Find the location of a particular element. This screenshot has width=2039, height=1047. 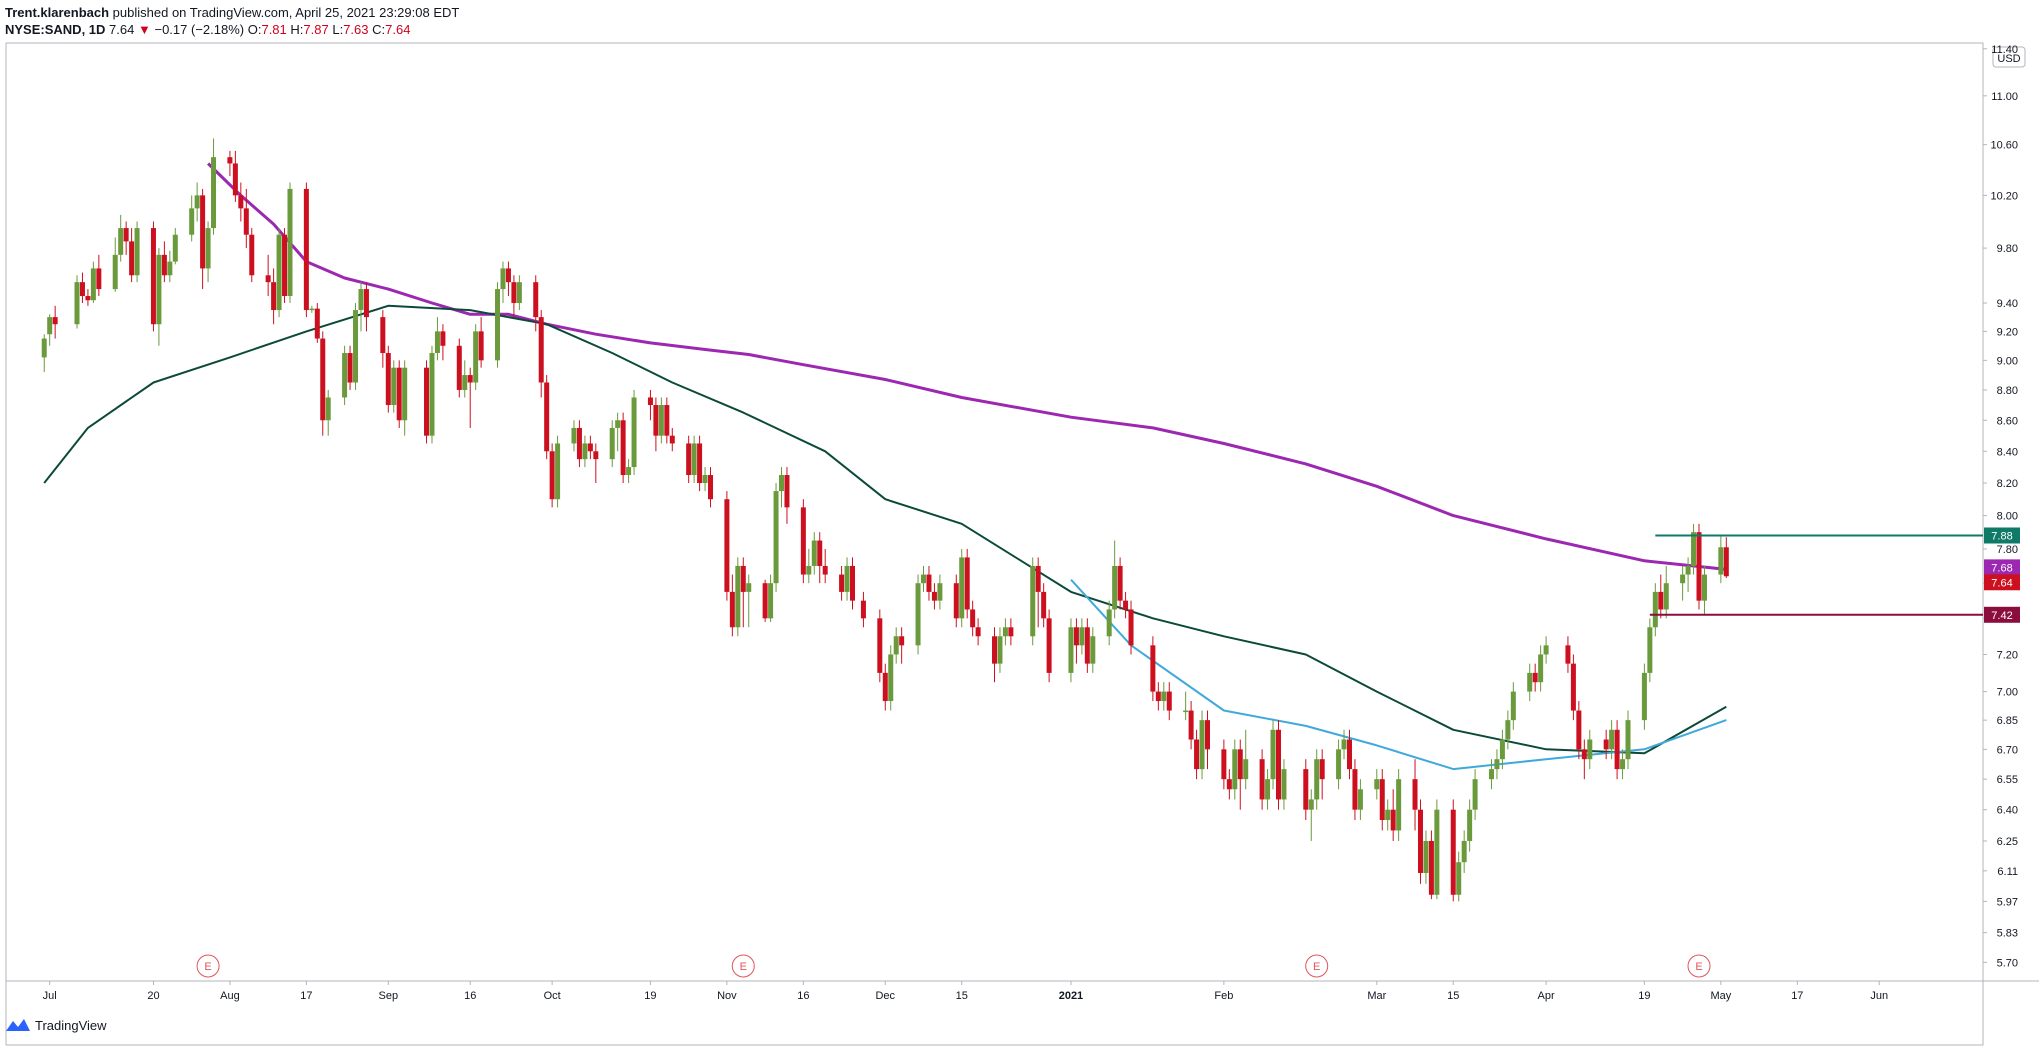

price-tick-label: 7.00 is located at coordinates (2007, 693).